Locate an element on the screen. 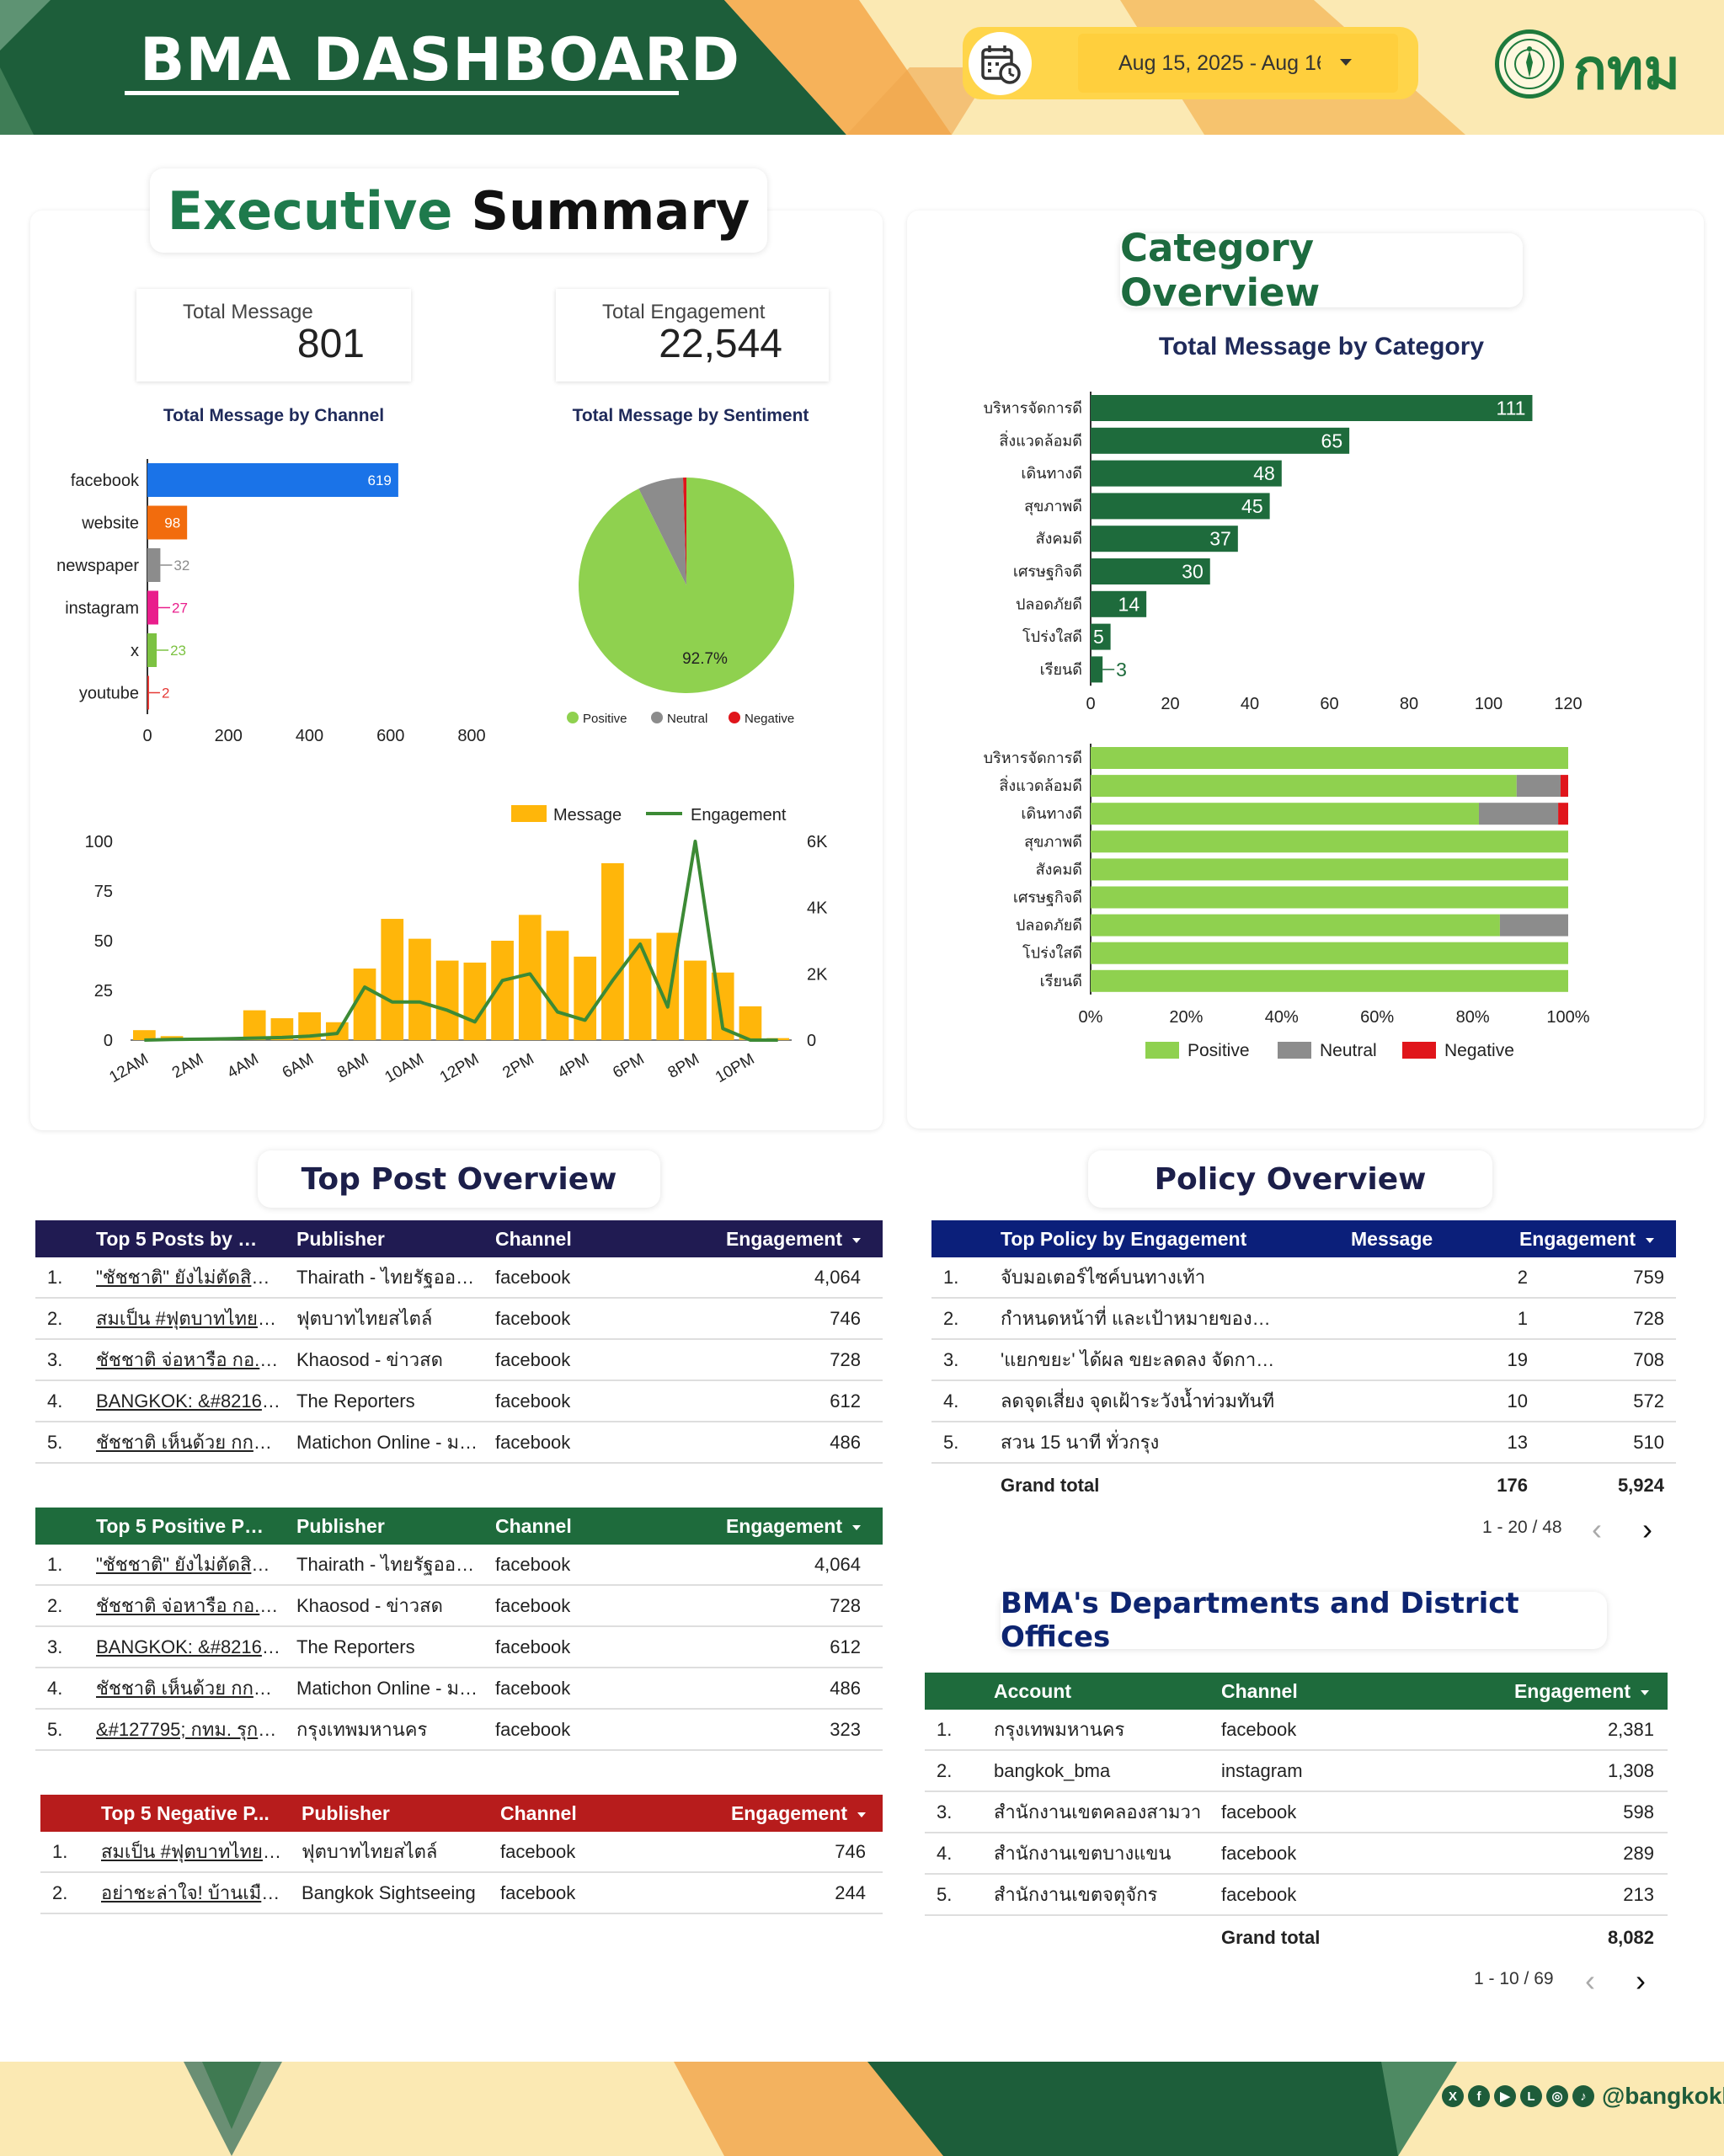  tick-label: 120 is located at coordinates (1568, 704).